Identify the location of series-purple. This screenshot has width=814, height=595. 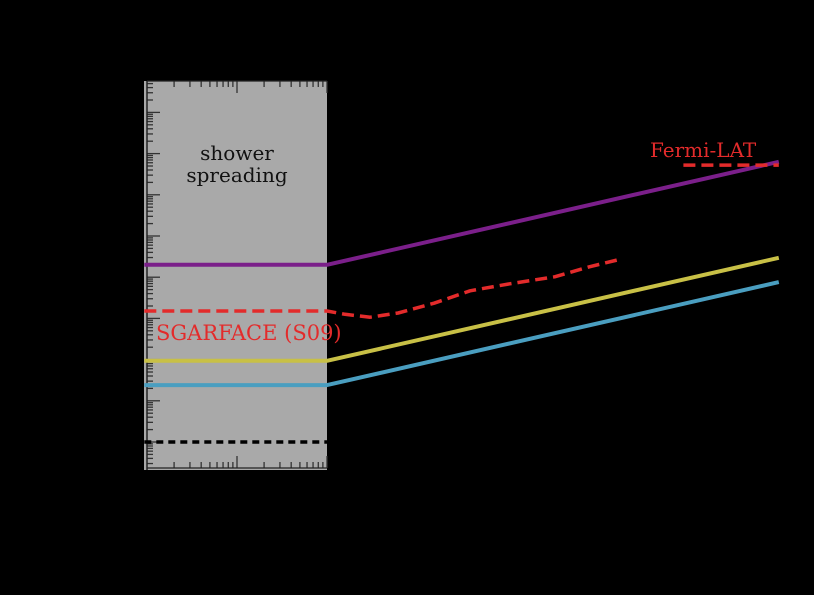
(462, 213).